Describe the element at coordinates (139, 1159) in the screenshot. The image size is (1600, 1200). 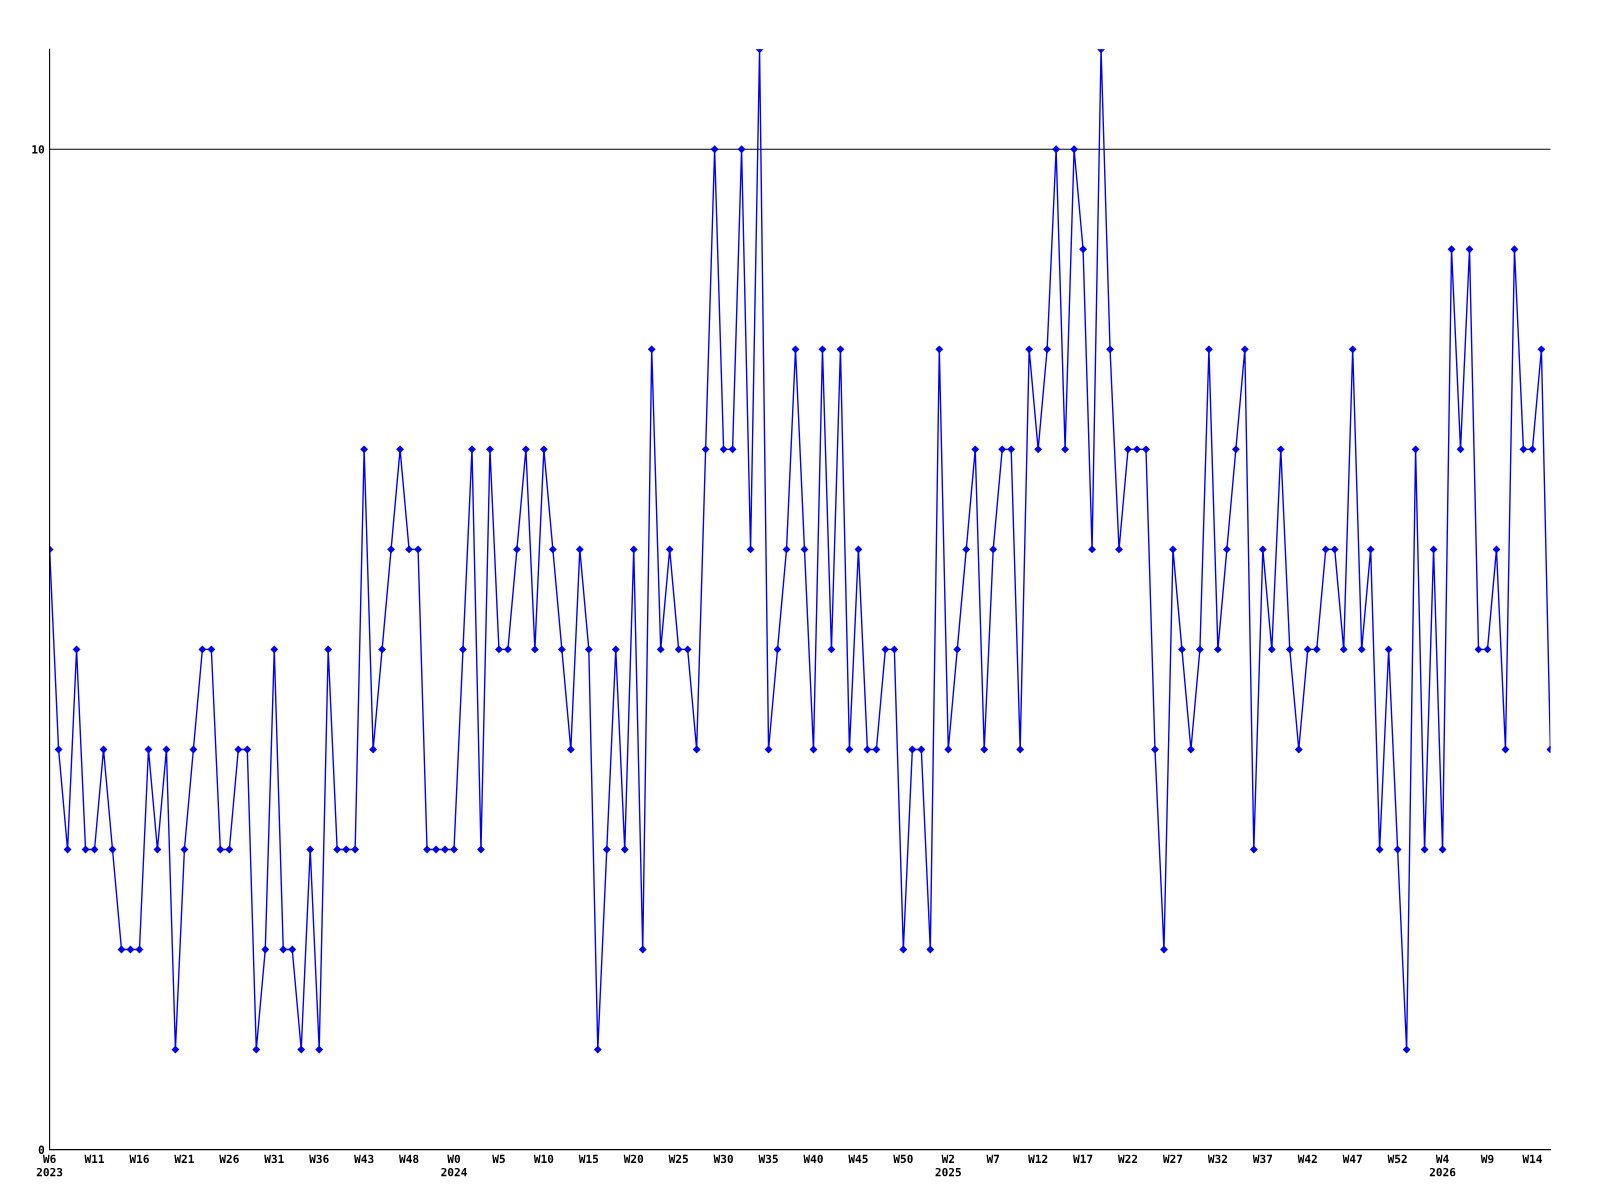
I see `x-tick-label: W16` at that location.